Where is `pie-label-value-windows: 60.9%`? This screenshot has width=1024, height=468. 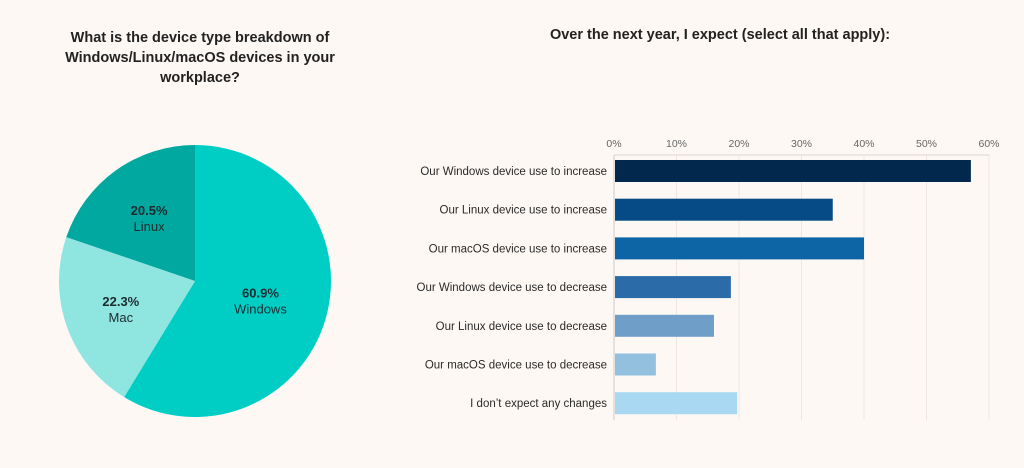 pie-label-value-windows: 60.9% is located at coordinates (260, 292).